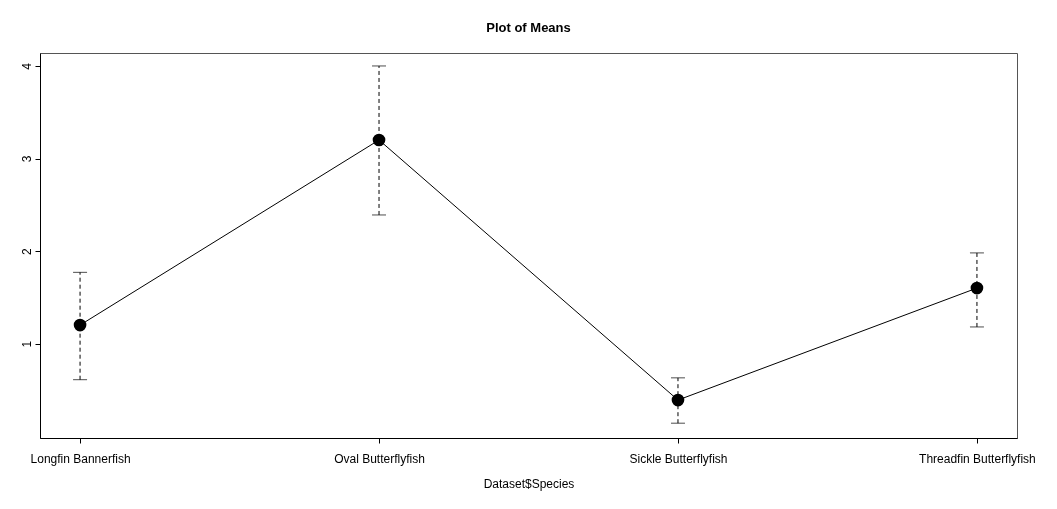 The image size is (1057, 509). I want to click on y-tick-label: 3, so click(26, 159).